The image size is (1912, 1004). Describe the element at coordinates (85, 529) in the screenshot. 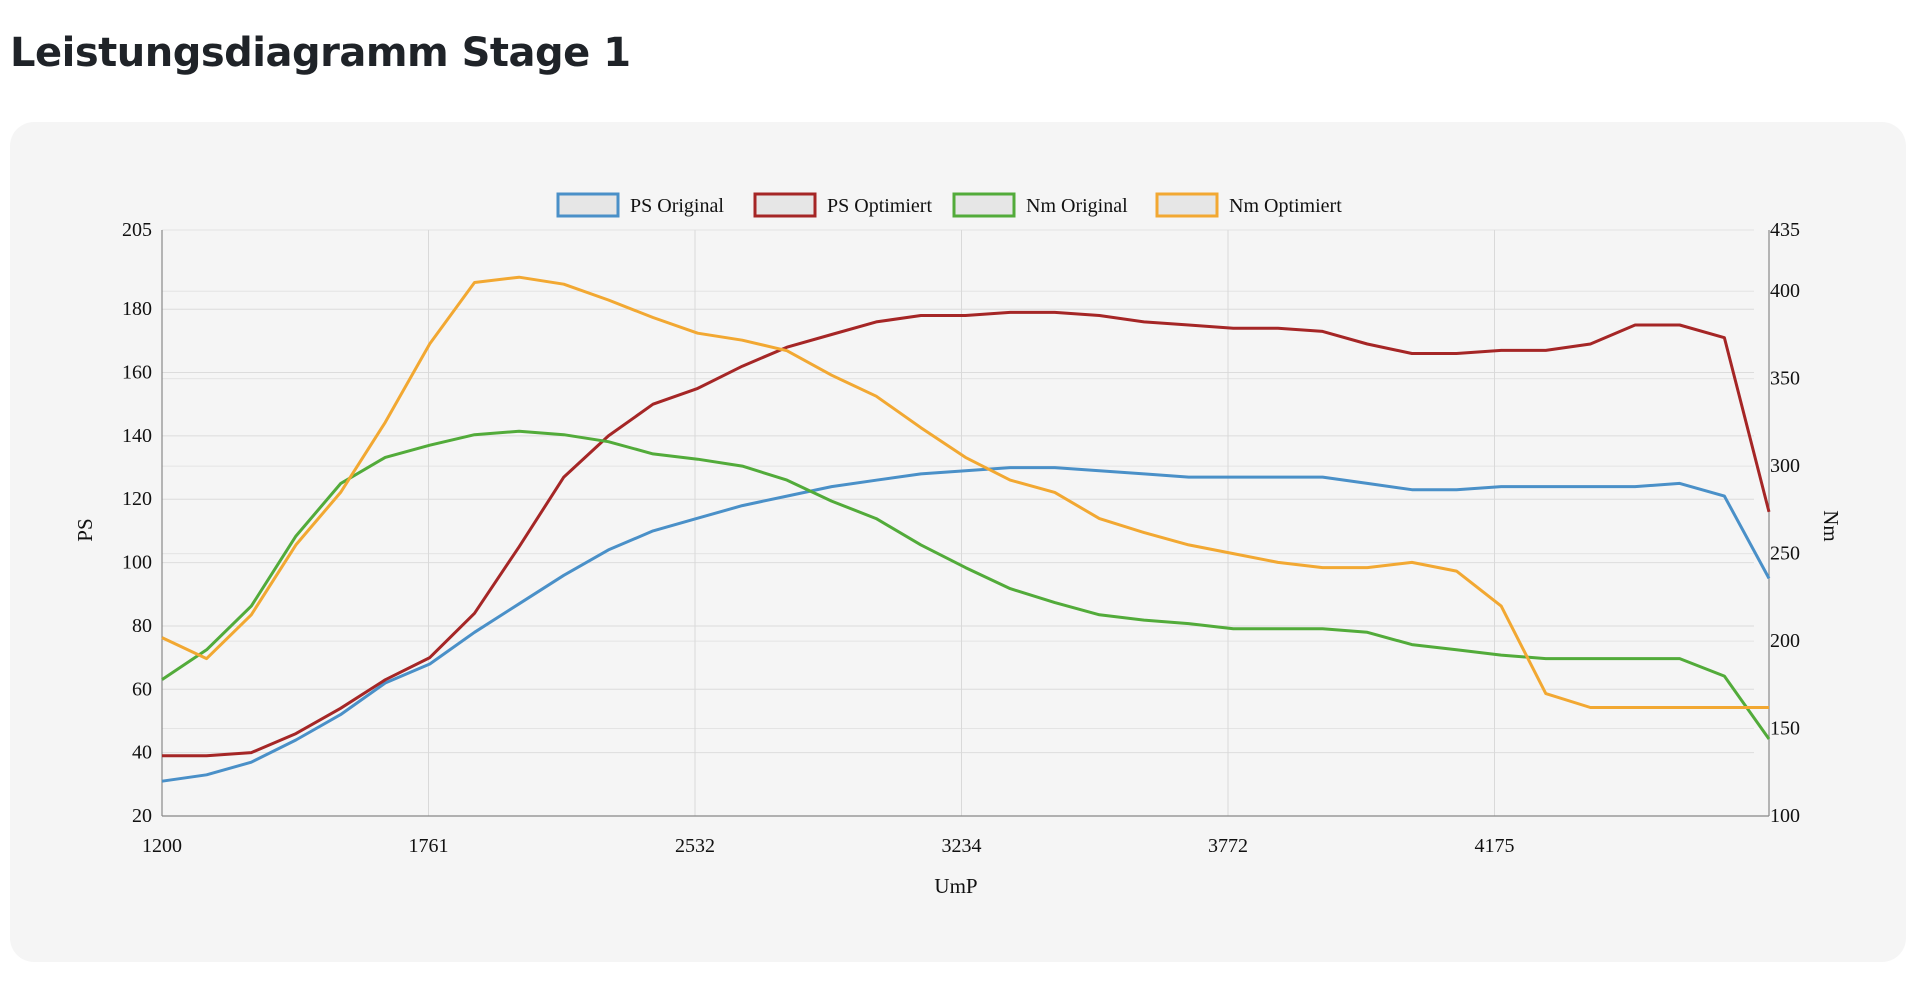

I see `left-axis-title: PS` at that location.